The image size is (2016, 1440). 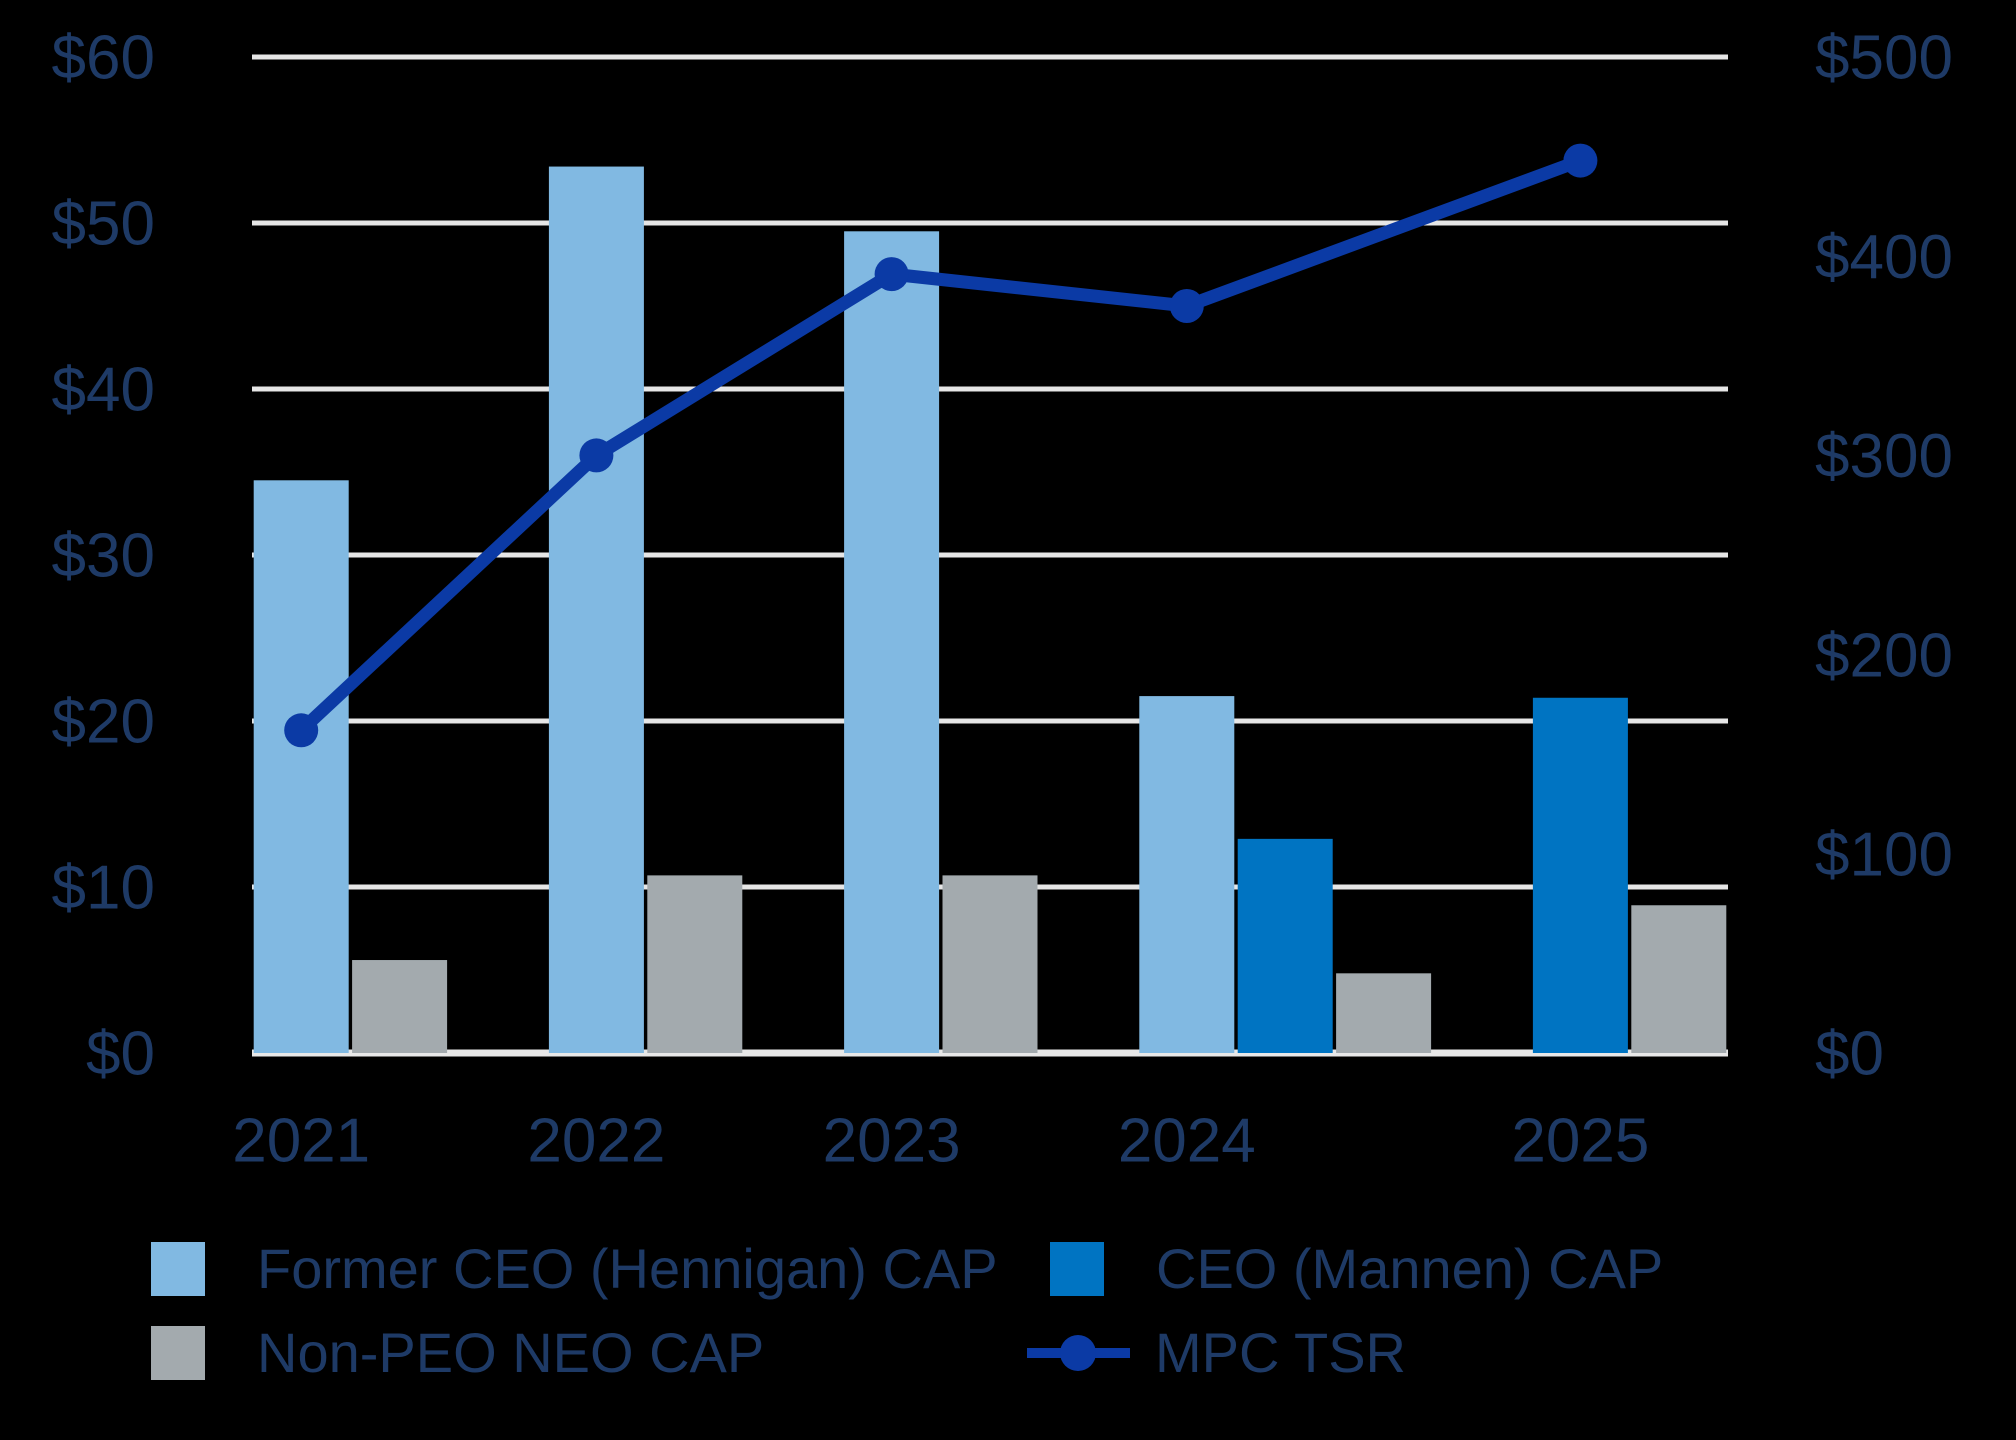 I want to click on legend-item-non-peo-neo-cap: Non-PEO NEO CAP, so click(x=458, y=1352).